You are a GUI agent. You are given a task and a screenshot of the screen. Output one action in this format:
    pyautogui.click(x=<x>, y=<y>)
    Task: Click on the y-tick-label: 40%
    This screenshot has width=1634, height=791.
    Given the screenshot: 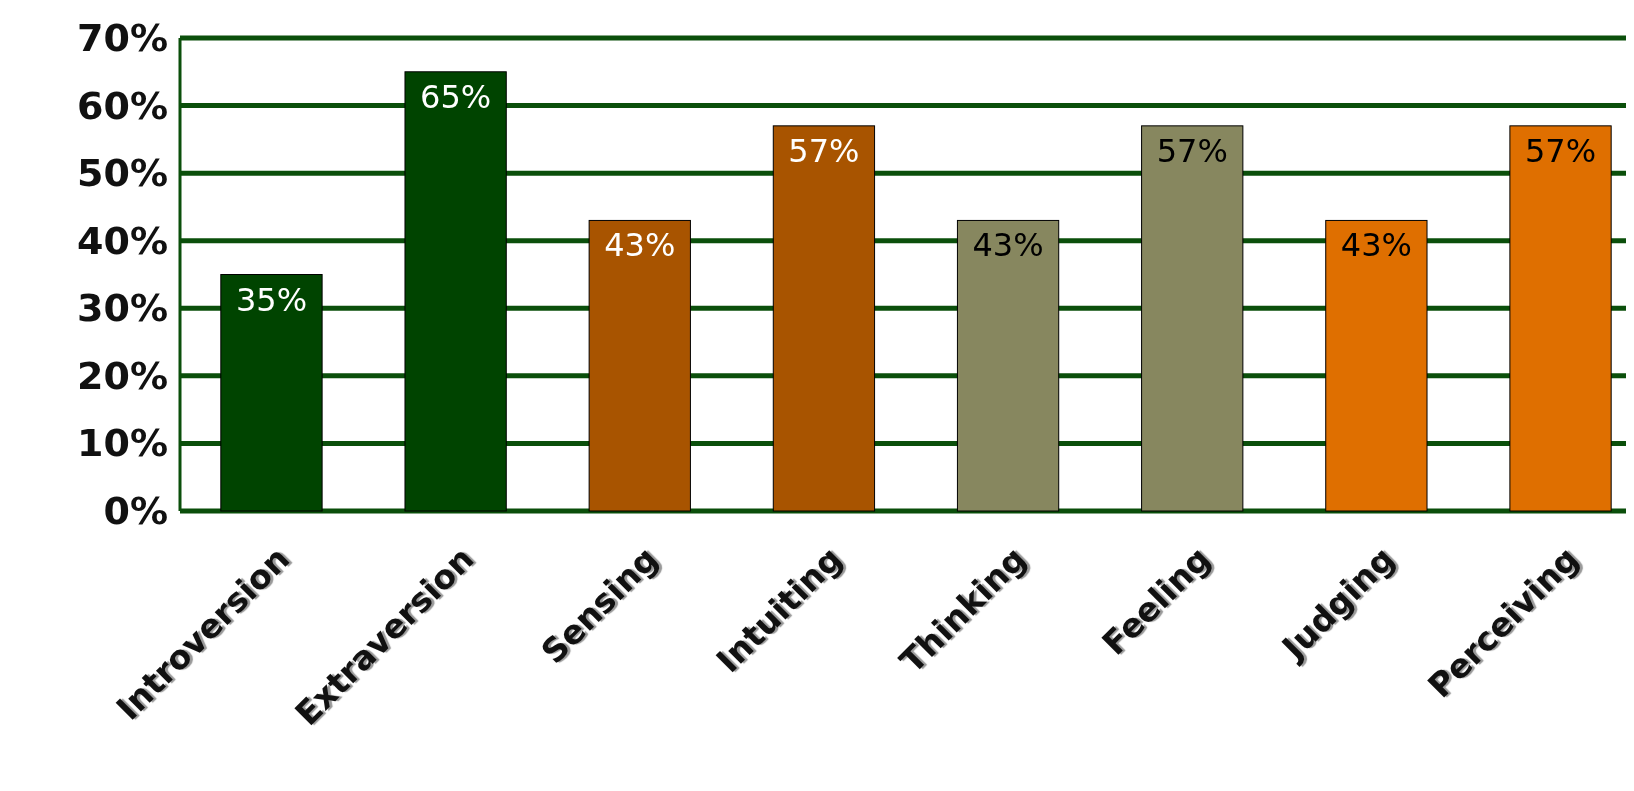 What is the action you would take?
    pyautogui.click(x=122, y=240)
    